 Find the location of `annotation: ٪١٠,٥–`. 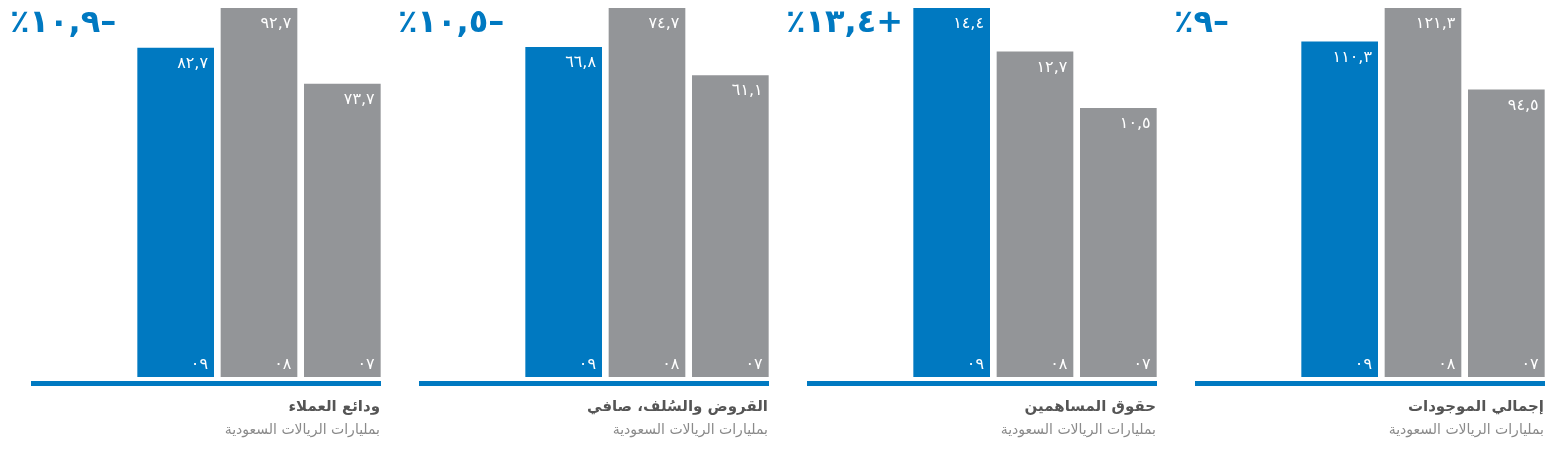

annotation: ٪١٠,٥– is located at coordinates (451, 21).